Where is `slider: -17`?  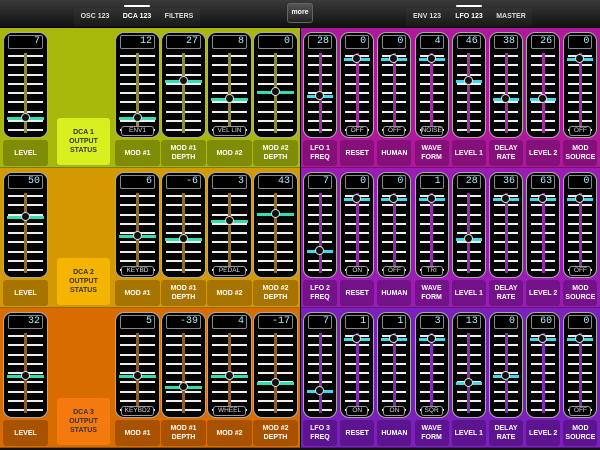
slider: -17 is located at coordinates (275, 365).